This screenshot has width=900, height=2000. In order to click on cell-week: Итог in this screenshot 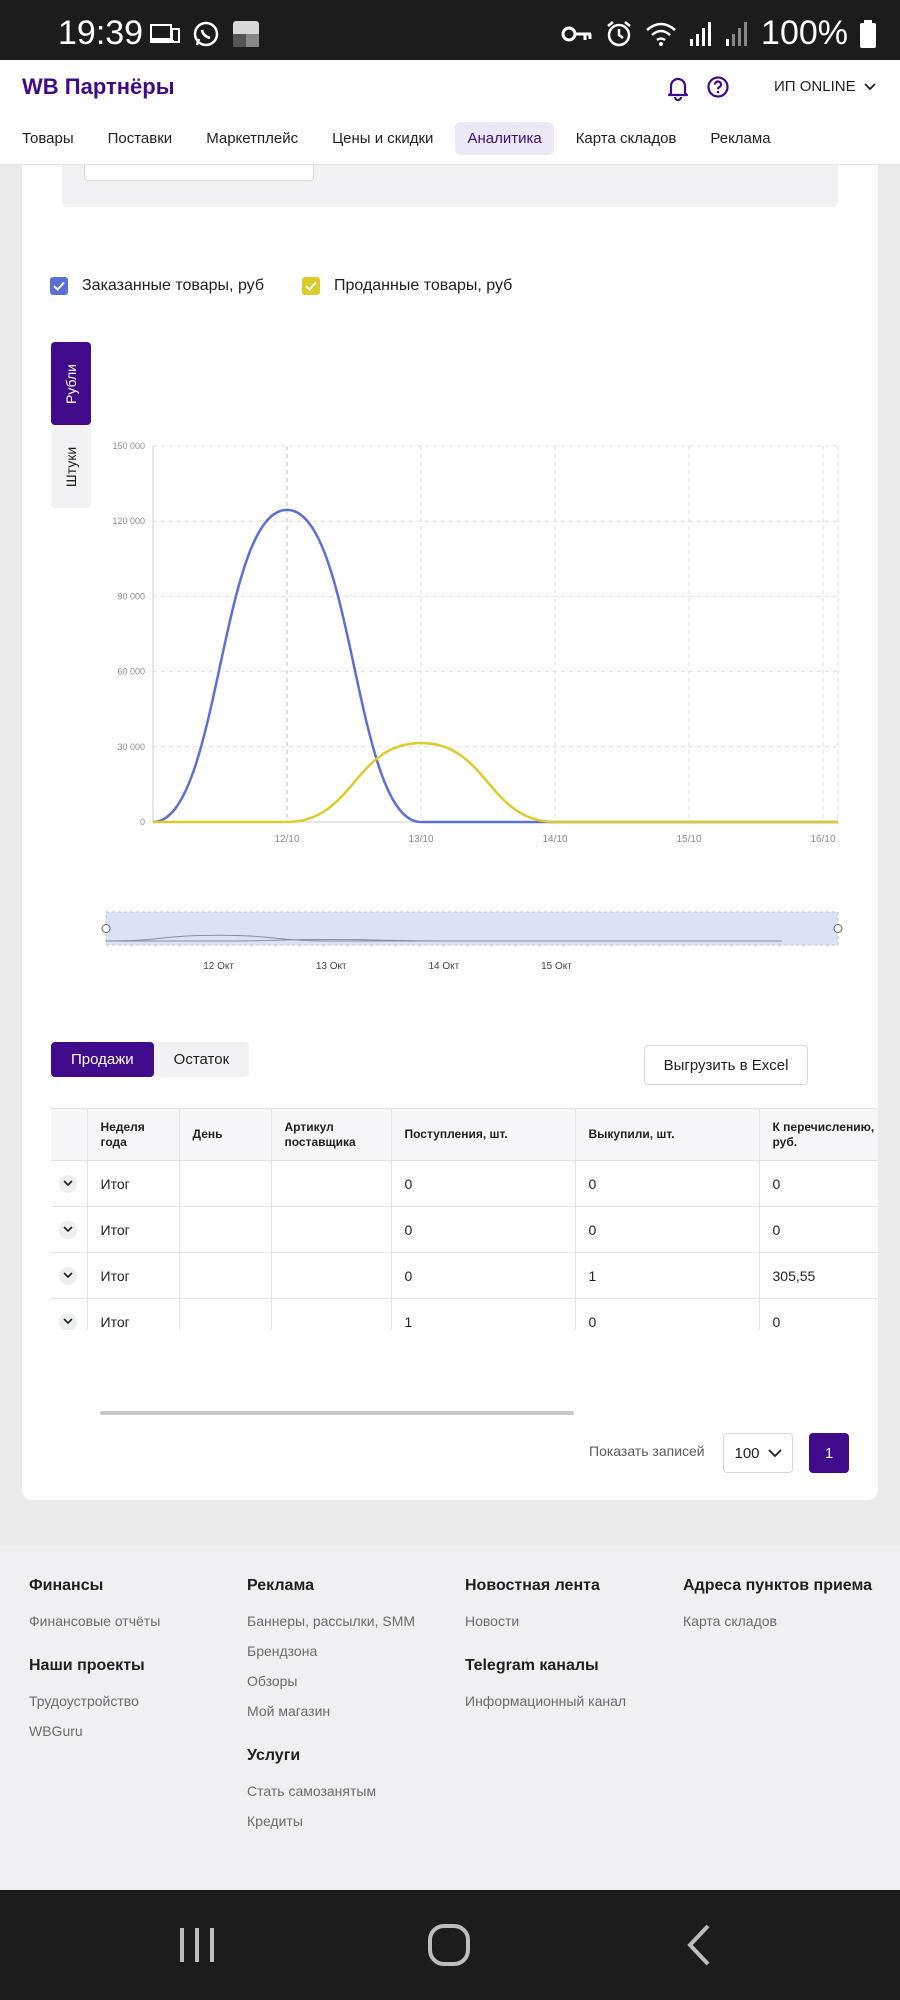, I will do `click(133, 1183)`.